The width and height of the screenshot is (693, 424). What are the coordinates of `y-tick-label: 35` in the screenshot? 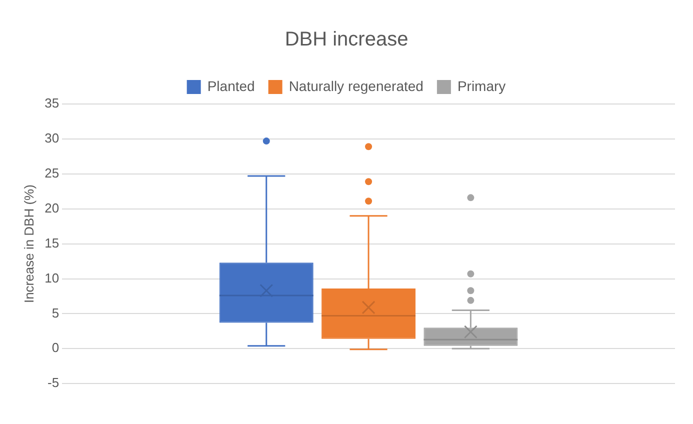 It's located at (52, 103).